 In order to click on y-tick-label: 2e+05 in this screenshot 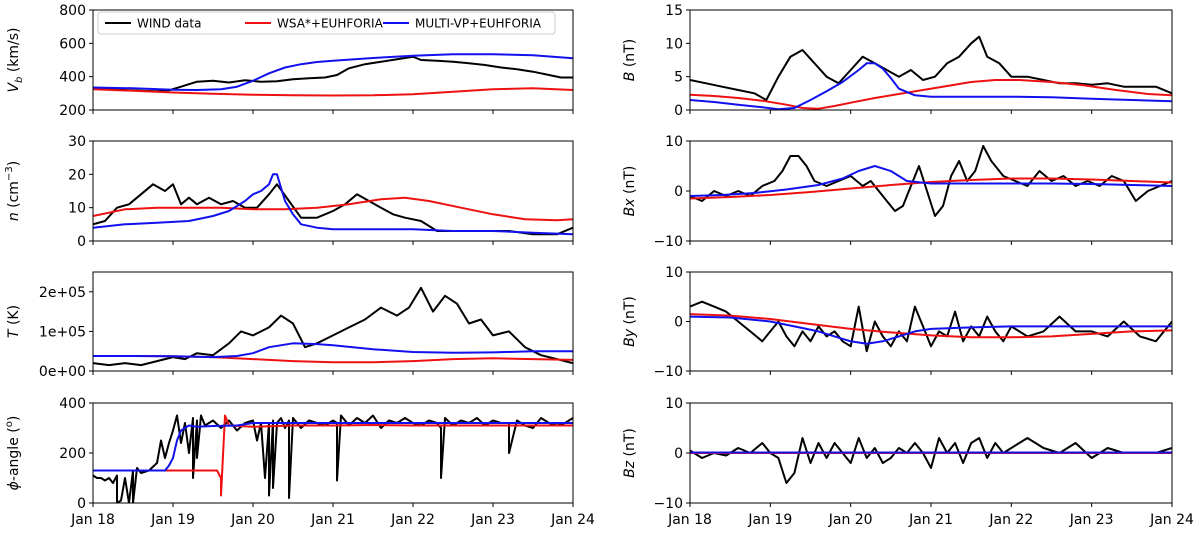, I will do `click(62, 293)`.